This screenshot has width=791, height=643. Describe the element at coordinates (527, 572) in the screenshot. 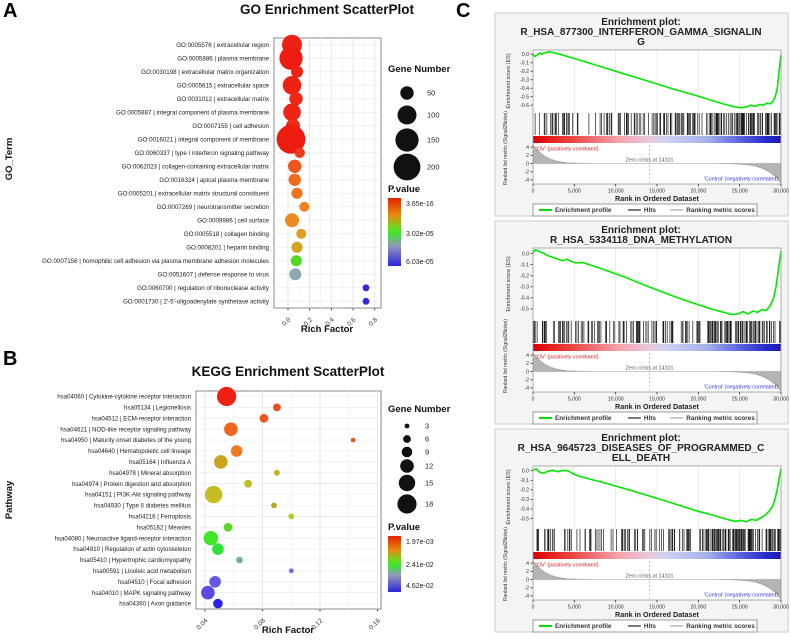

I see `metric-tick-label: 2` at that location.